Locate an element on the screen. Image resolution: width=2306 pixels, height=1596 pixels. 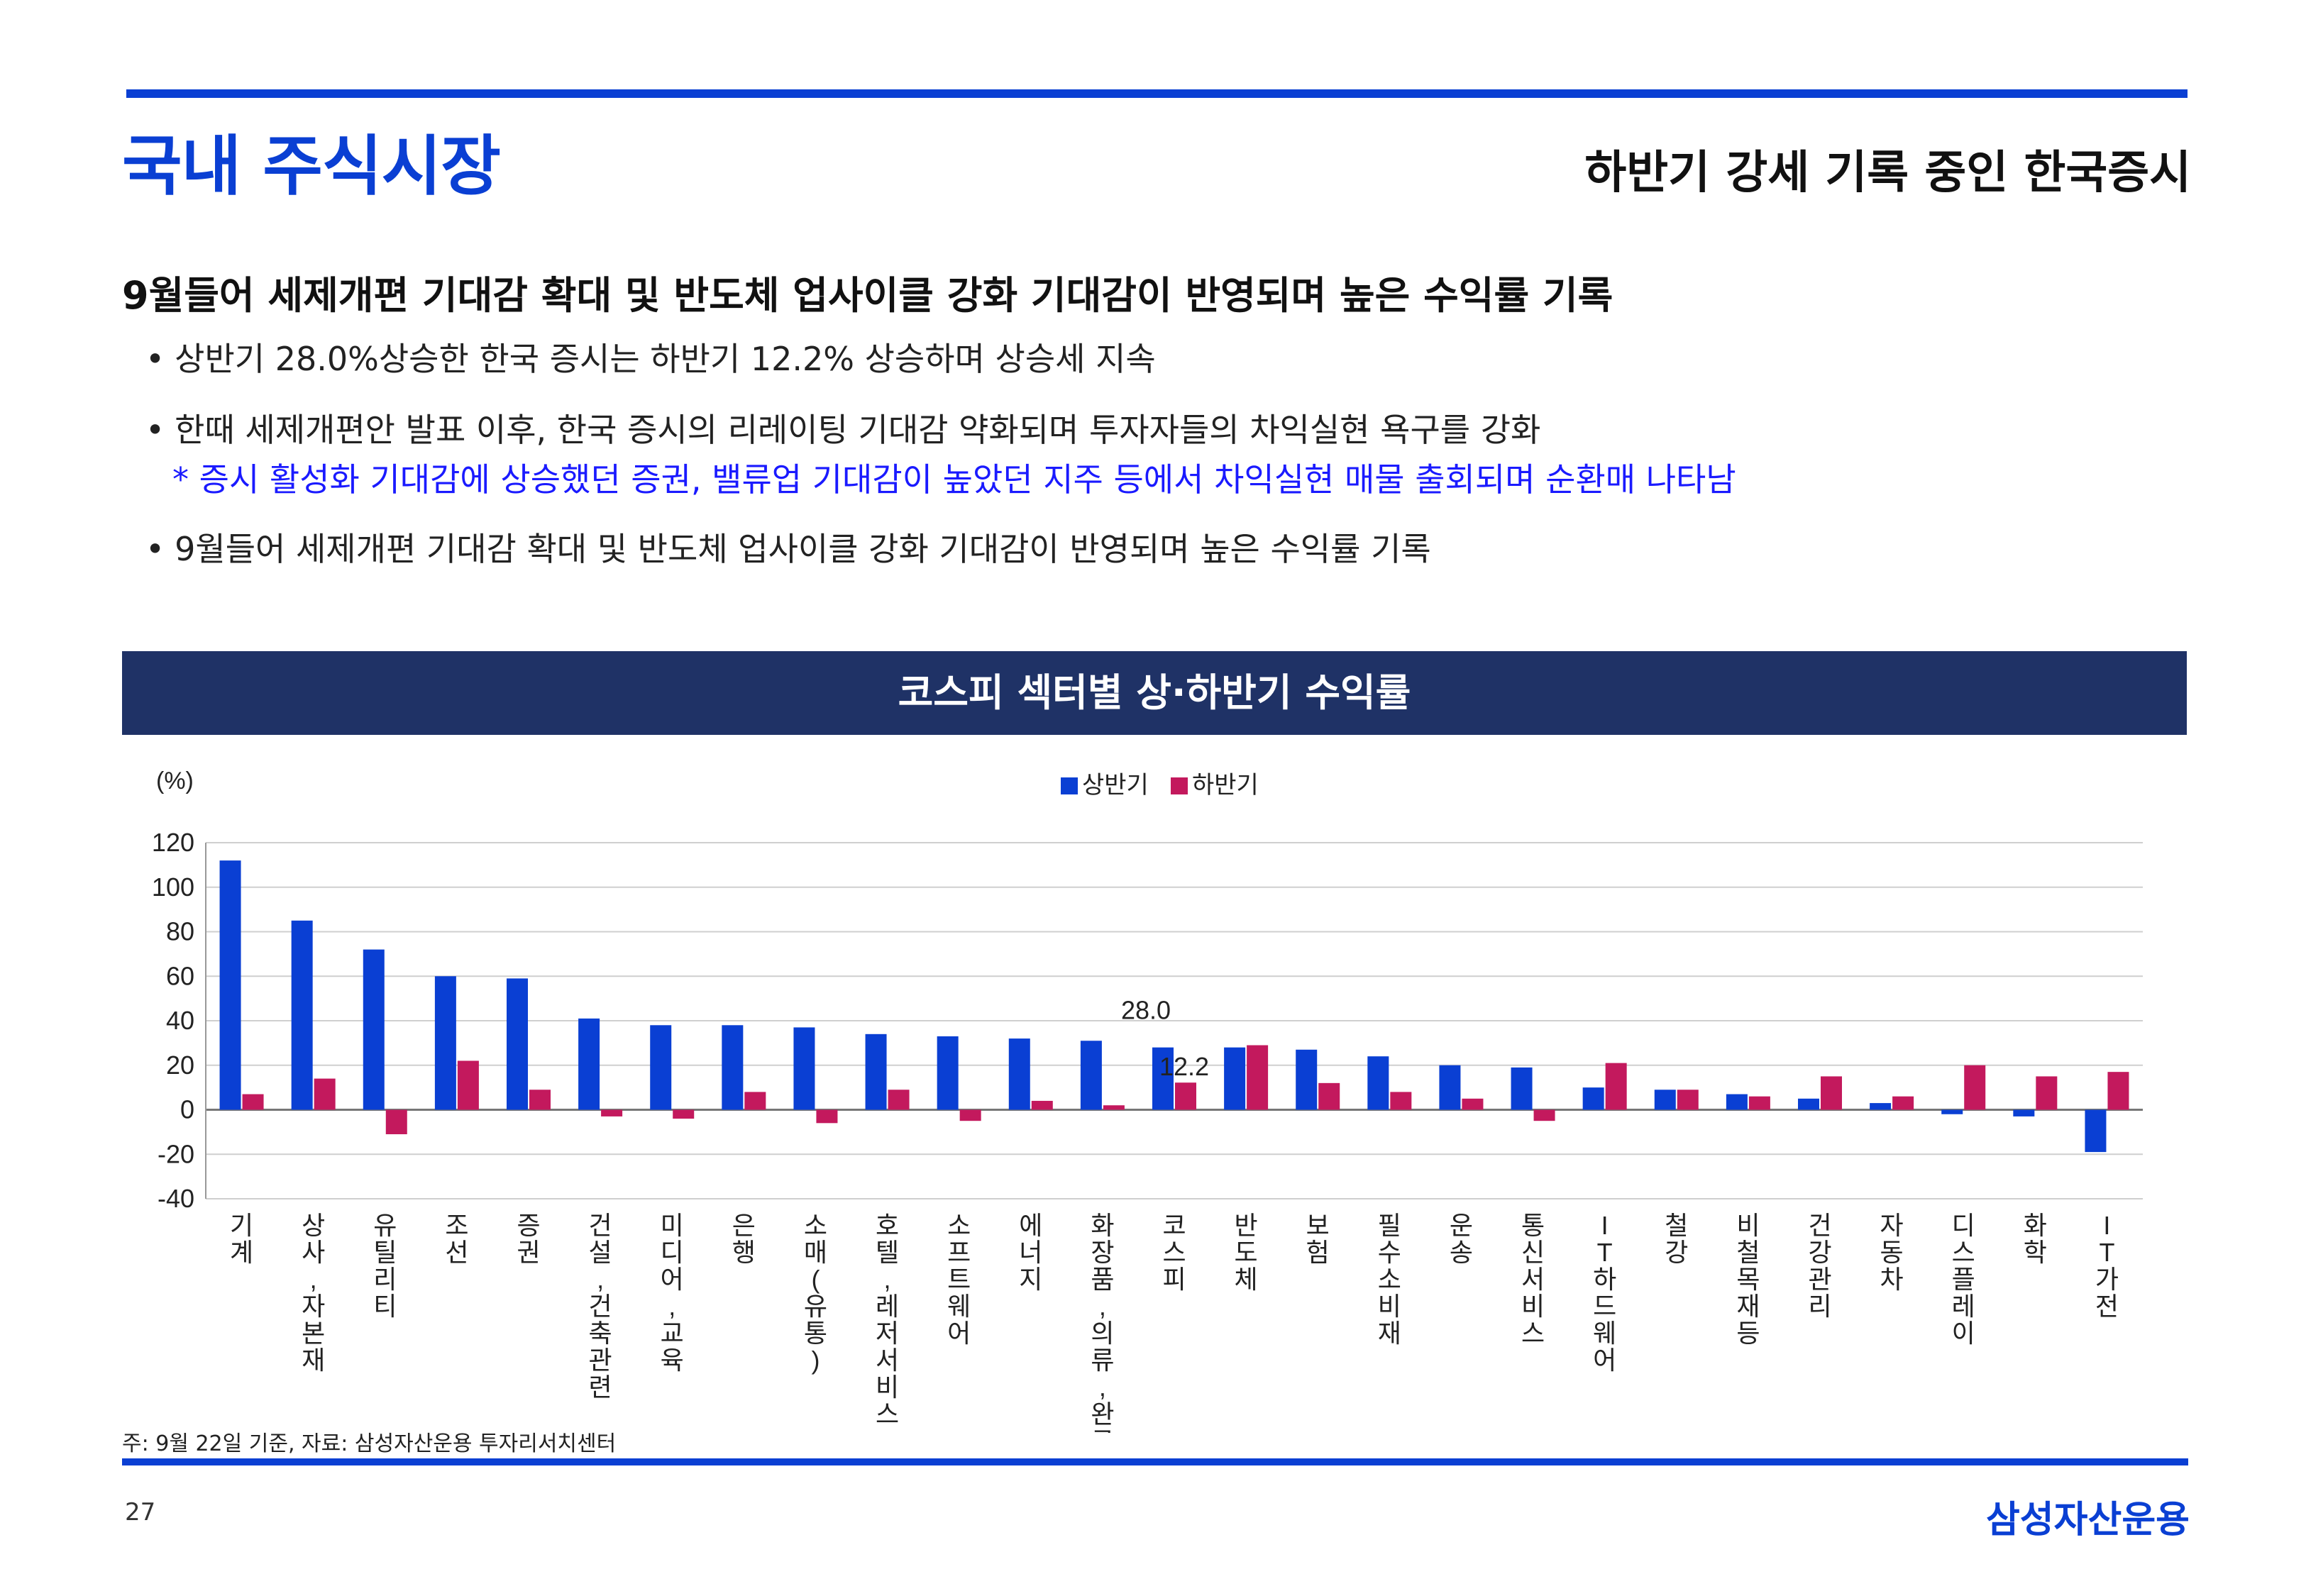
y-tick-label: 20 is located at coordinates (180, 1065).